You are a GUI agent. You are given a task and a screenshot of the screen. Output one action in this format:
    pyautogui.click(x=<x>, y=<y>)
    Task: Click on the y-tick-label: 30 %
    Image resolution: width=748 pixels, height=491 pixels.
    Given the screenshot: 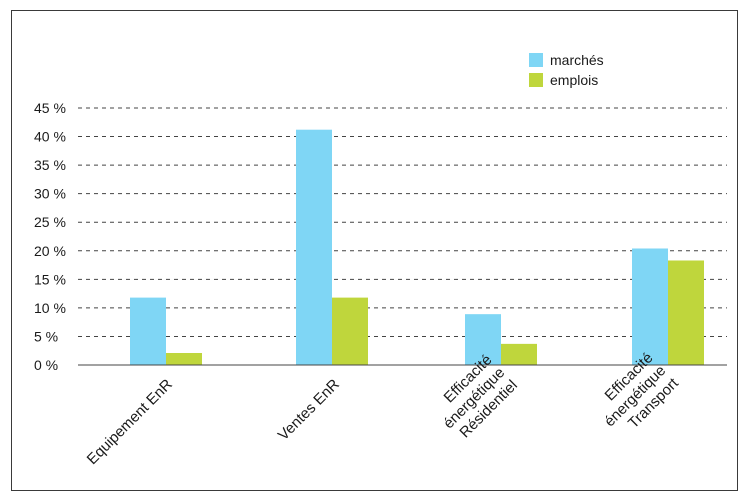 What is the action you would take?
    pyautogui.click(x=50, y=194)
    